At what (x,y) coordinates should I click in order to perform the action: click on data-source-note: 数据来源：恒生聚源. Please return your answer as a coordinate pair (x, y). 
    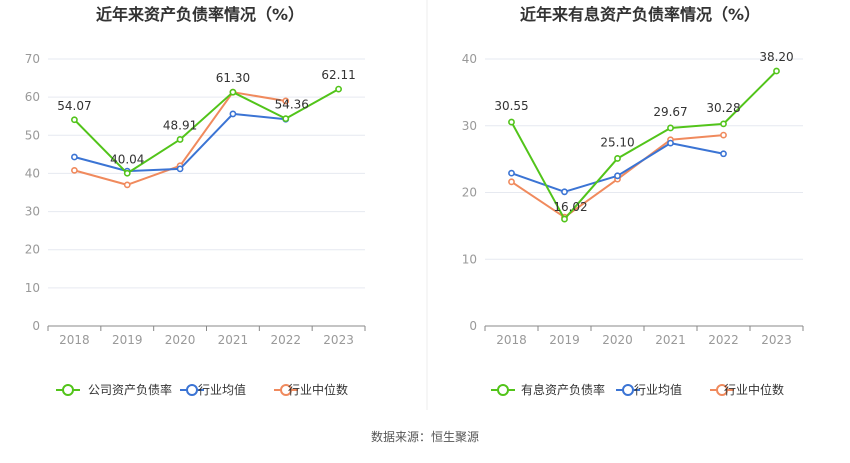
    Looking at the image, I should click on (424, 437).